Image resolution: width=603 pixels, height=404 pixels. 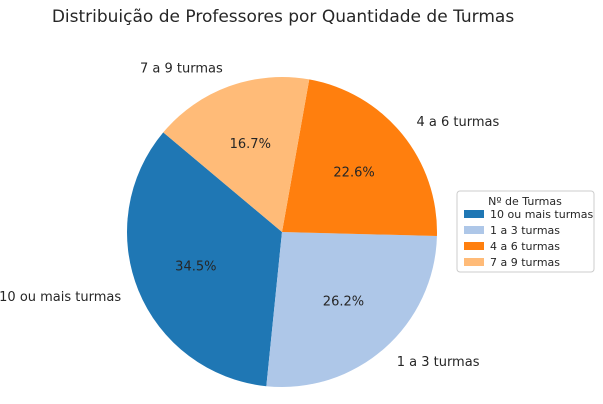 What do you see at coordinates (525, 201) in the screenshot?
I see `legend-title: Nº de Turmas` at bounding box center [525, 201].